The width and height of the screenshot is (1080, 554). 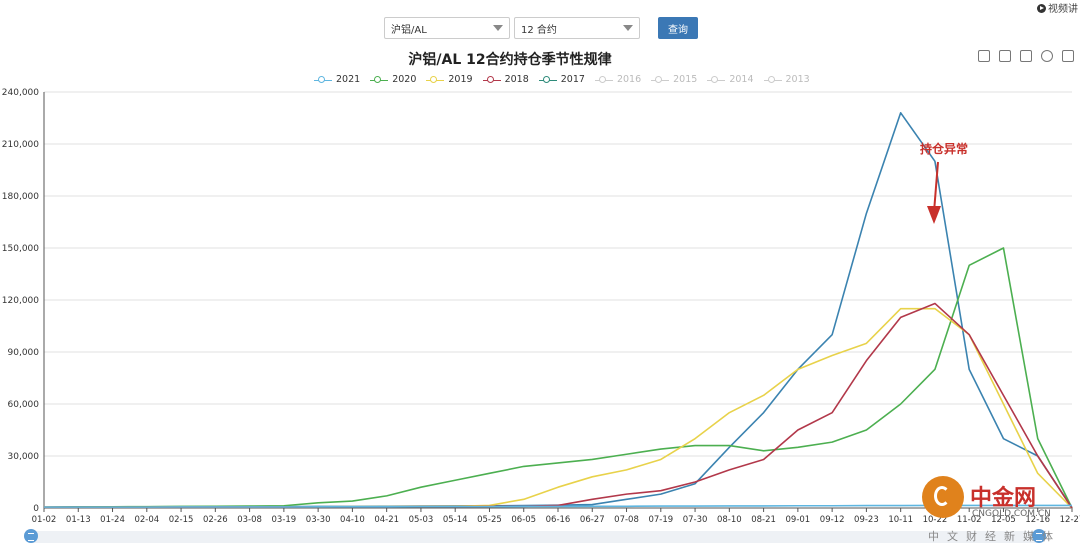 What do you see at coordinates (516, 79) in the screenshot?
I see `legend-label: 2018` at bounding box center [516, 79].